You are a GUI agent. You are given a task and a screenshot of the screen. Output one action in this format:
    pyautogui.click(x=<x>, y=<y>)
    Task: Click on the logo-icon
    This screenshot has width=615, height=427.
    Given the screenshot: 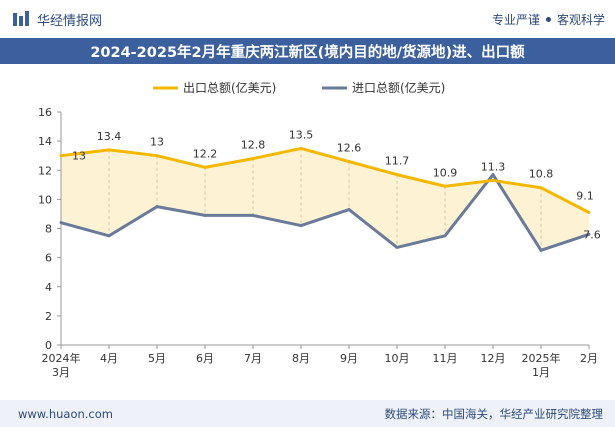 What is the action you would take?
    pyautogui.click(x=21, y=18)
    